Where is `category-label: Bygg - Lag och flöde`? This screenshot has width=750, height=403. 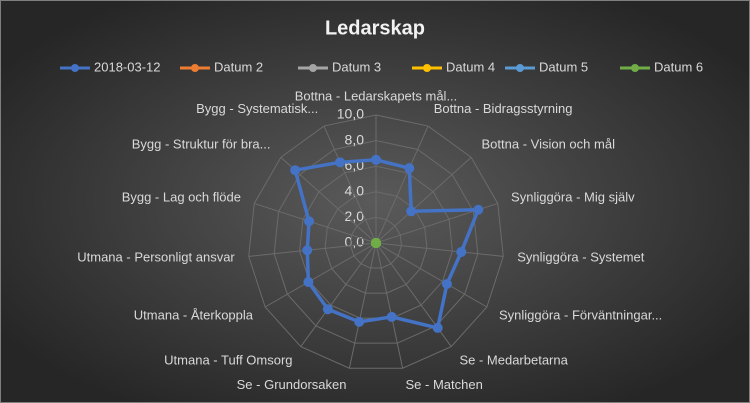
category-label: Bygg - Lag och flöde is located at coordinates (181, 196).